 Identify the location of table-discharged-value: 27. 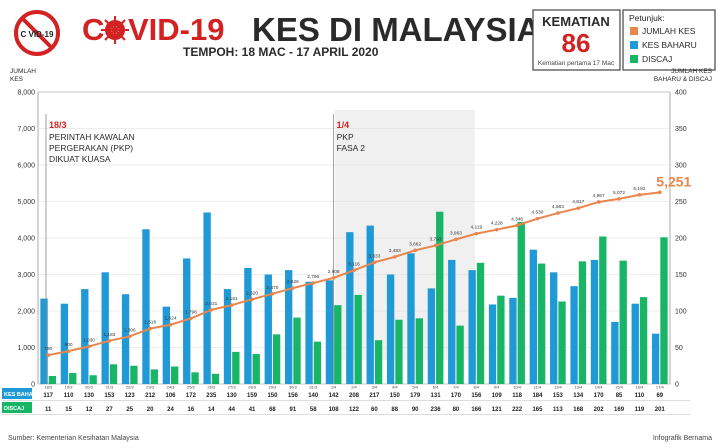
(109, 410).